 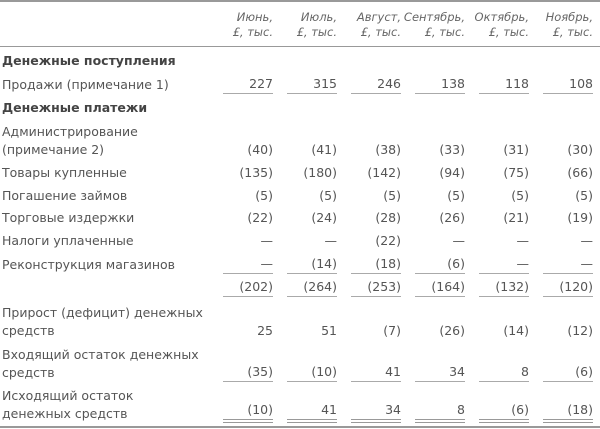 What do you see at coordinates (85, 84) in the screenshot?
I see `row-label: Продажи (примечание 1)` at bounding box center [85, 84].